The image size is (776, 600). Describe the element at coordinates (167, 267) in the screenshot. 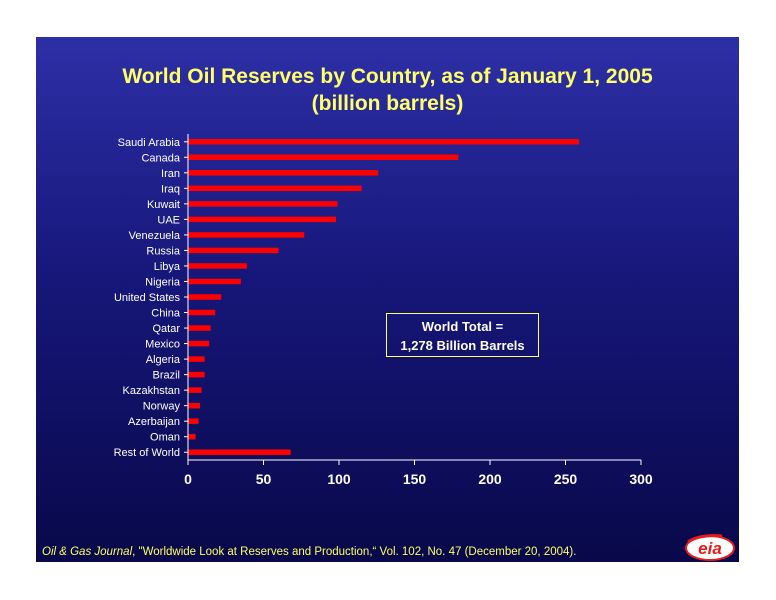

I see `y-tick-label: Libya` at that location.